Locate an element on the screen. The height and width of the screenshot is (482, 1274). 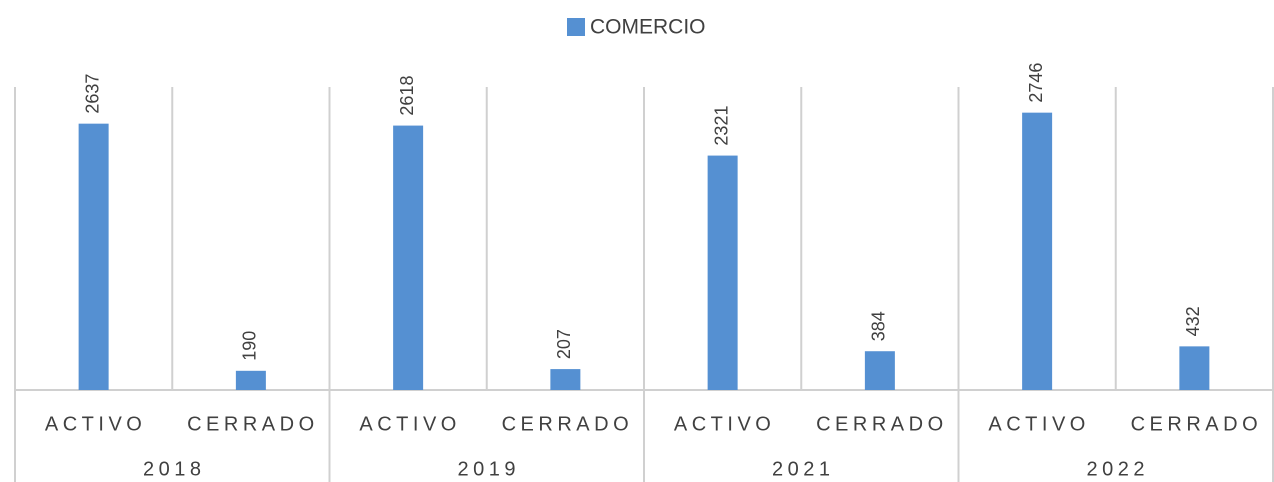
group-label: 2019 is located at coordinates (489, 469).